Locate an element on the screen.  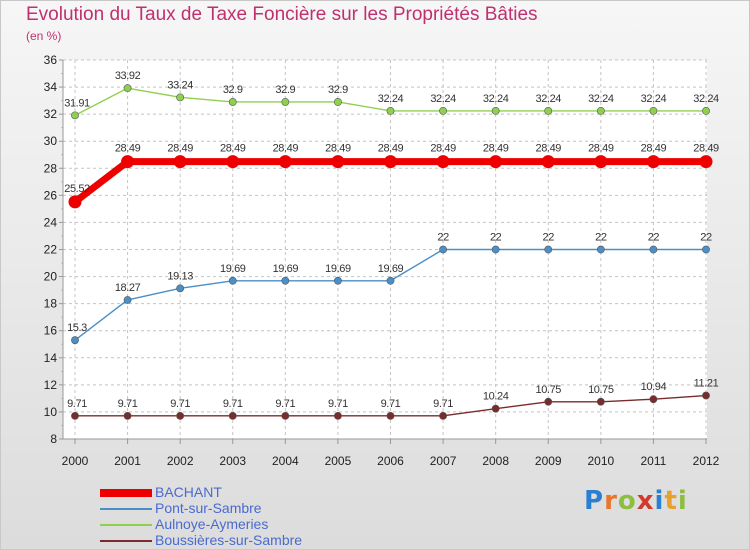
x-tick-label: 2004 is located at coordinates (285, 461).